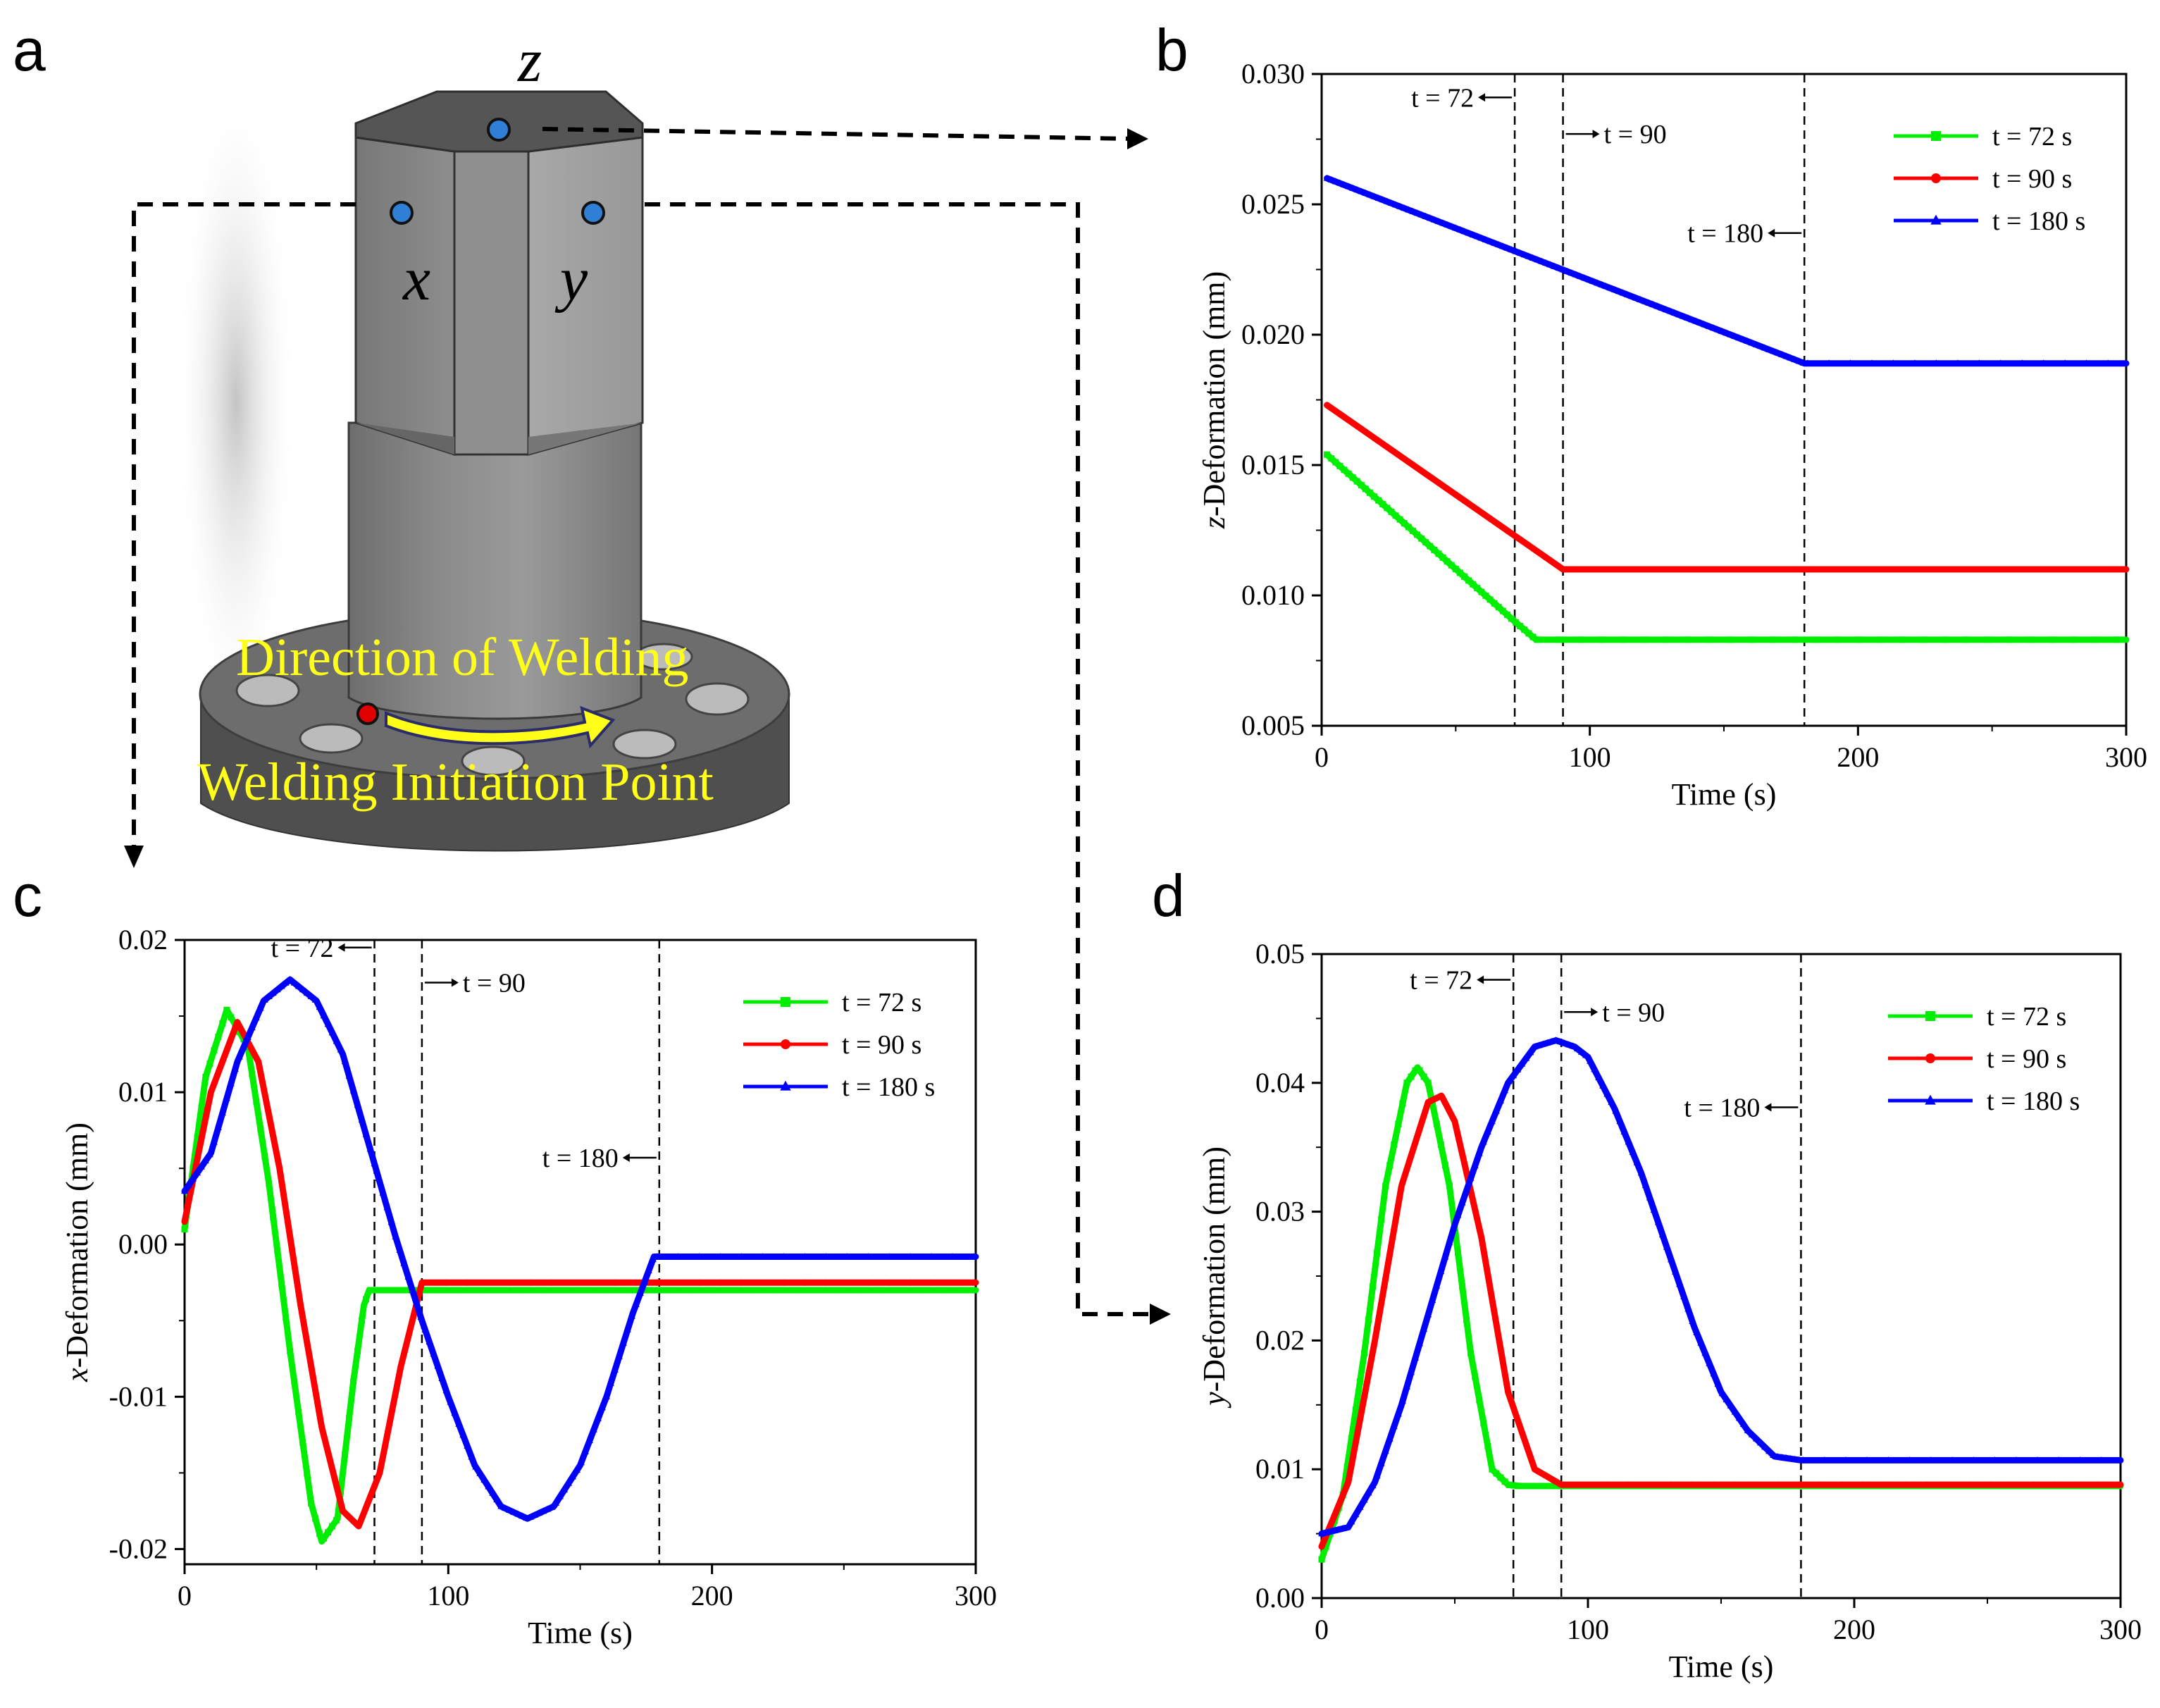 This screenshot has width=2160, height=1708. Describe the element at coordinates (1214, 1400) in the screenshot. I see `y-axis-label-var: y` at that location.